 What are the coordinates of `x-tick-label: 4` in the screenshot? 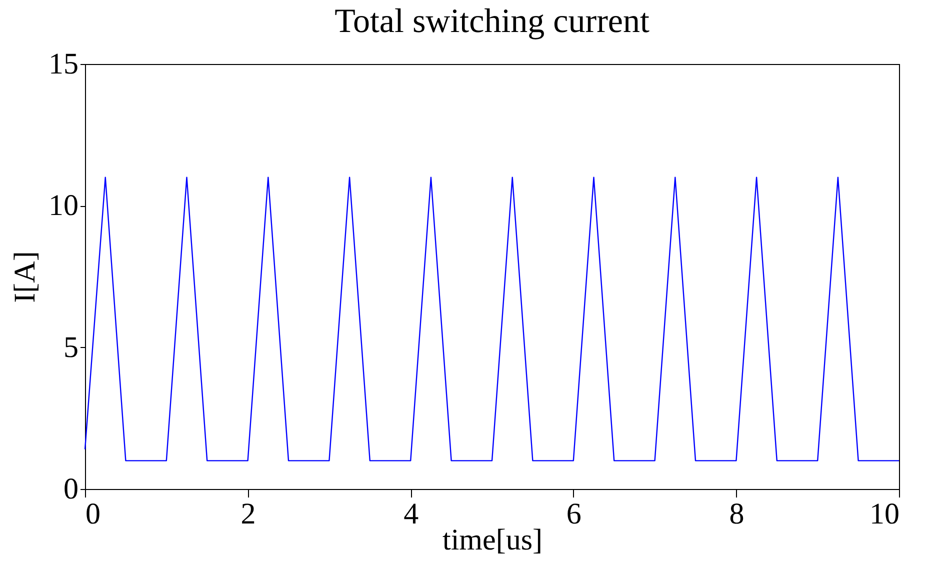 It's located at (411, 514).